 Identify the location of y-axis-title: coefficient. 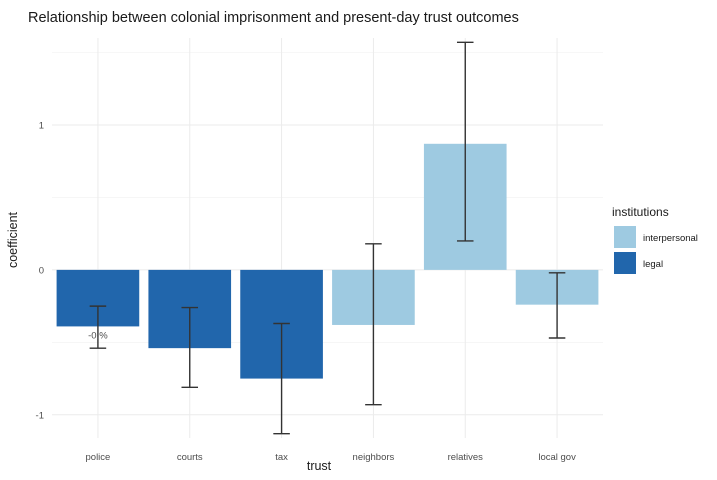
(13, 239).